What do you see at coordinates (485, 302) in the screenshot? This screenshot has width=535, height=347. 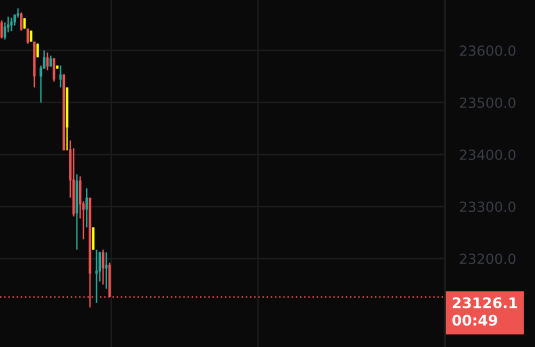 I see `ref-line-label: 23126.1` at bounding box center [485, 302].